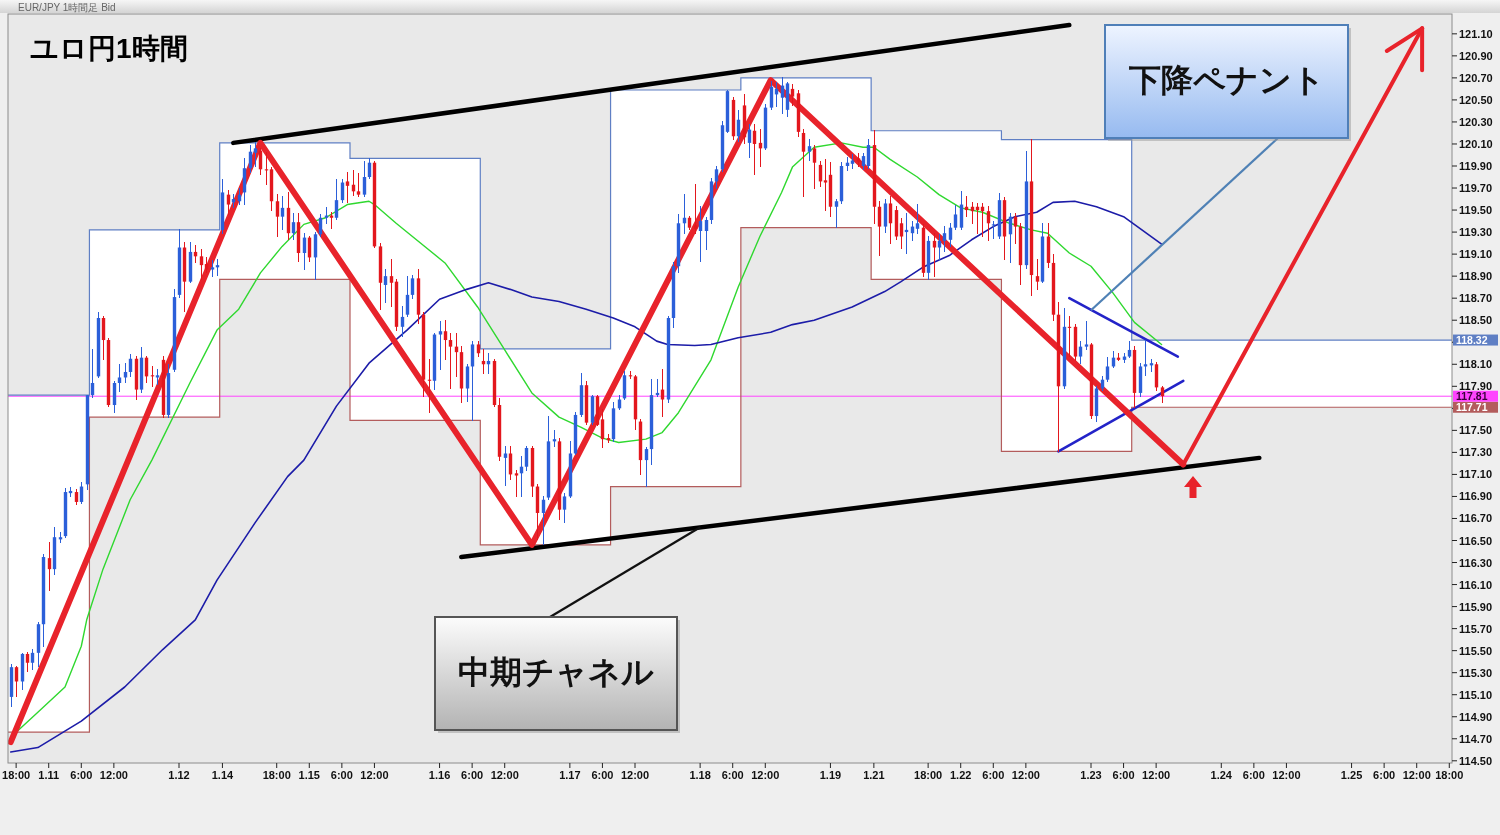  What do you see at coordinates (1476, 188) in the screenshot?
I see `y-tick-label: 119.70` at bounding box center [1476, 188].